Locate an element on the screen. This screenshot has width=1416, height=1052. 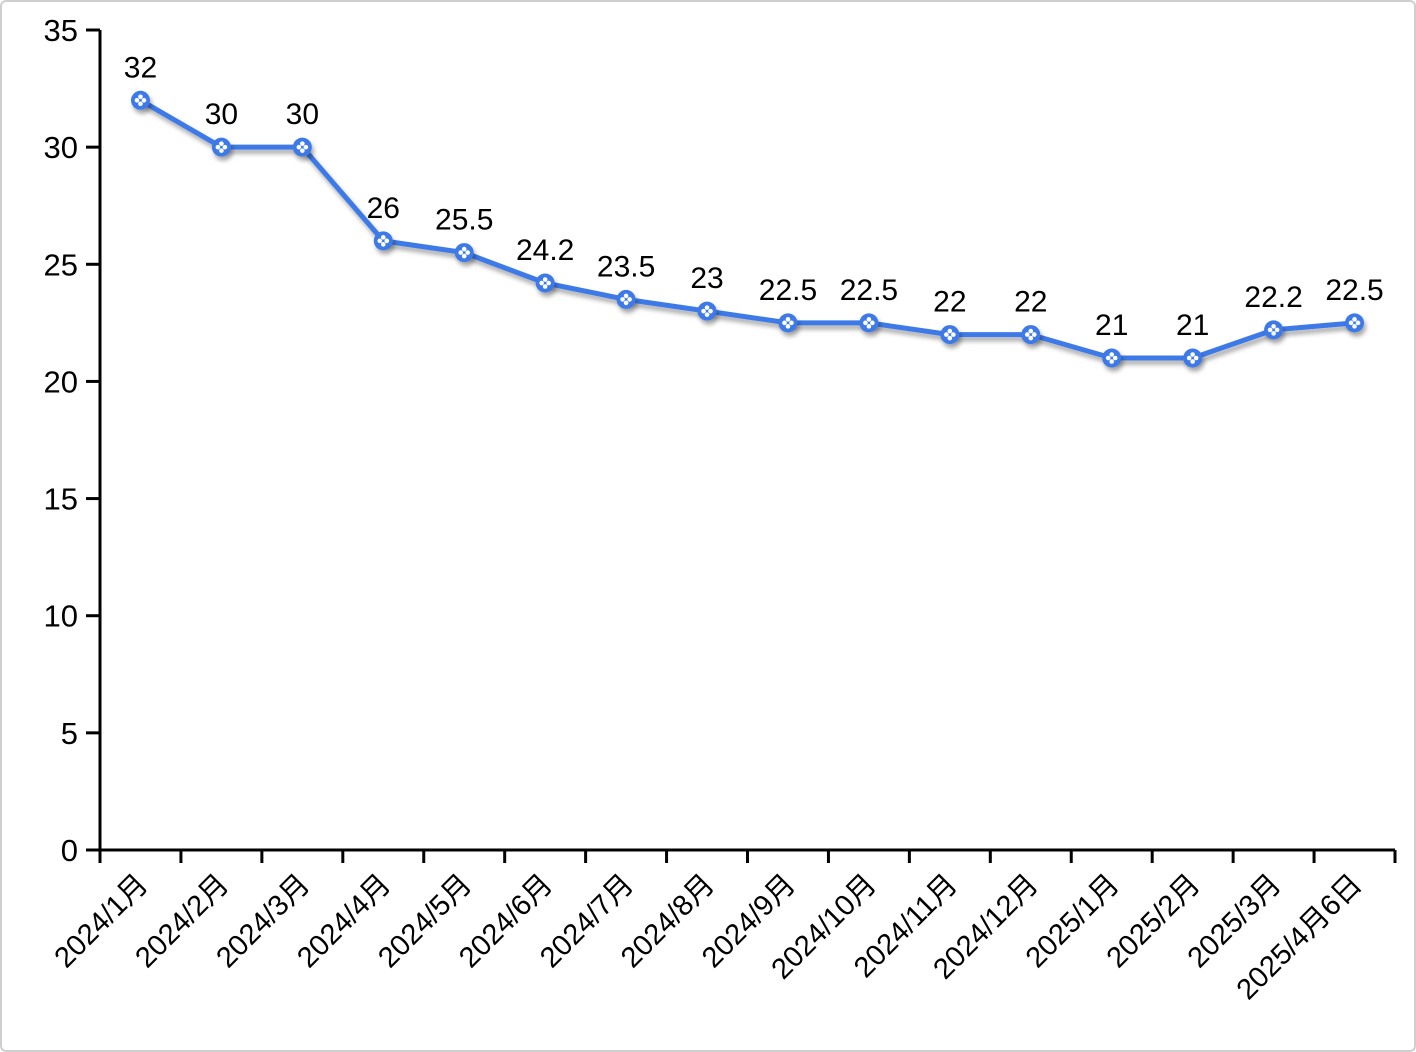
data-point-label: 32 is located at coordinates (140, 67).